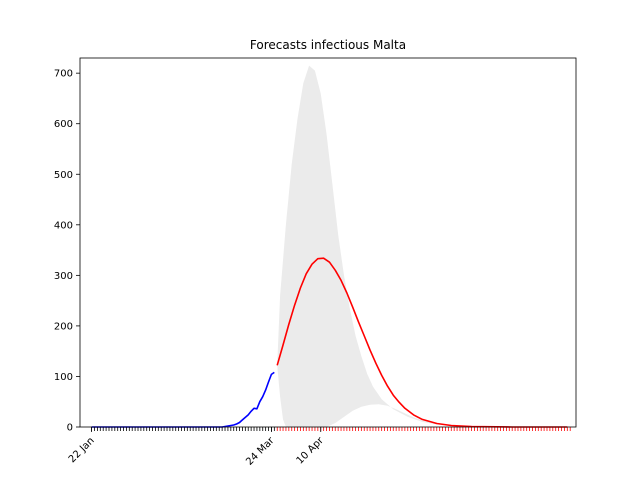 The width and height of the screenshot is (640, 480). What do you see at coordinates (63, 175) in the screenshot?
I see `y-tick-label: 500` at bounding box center [63, 175].